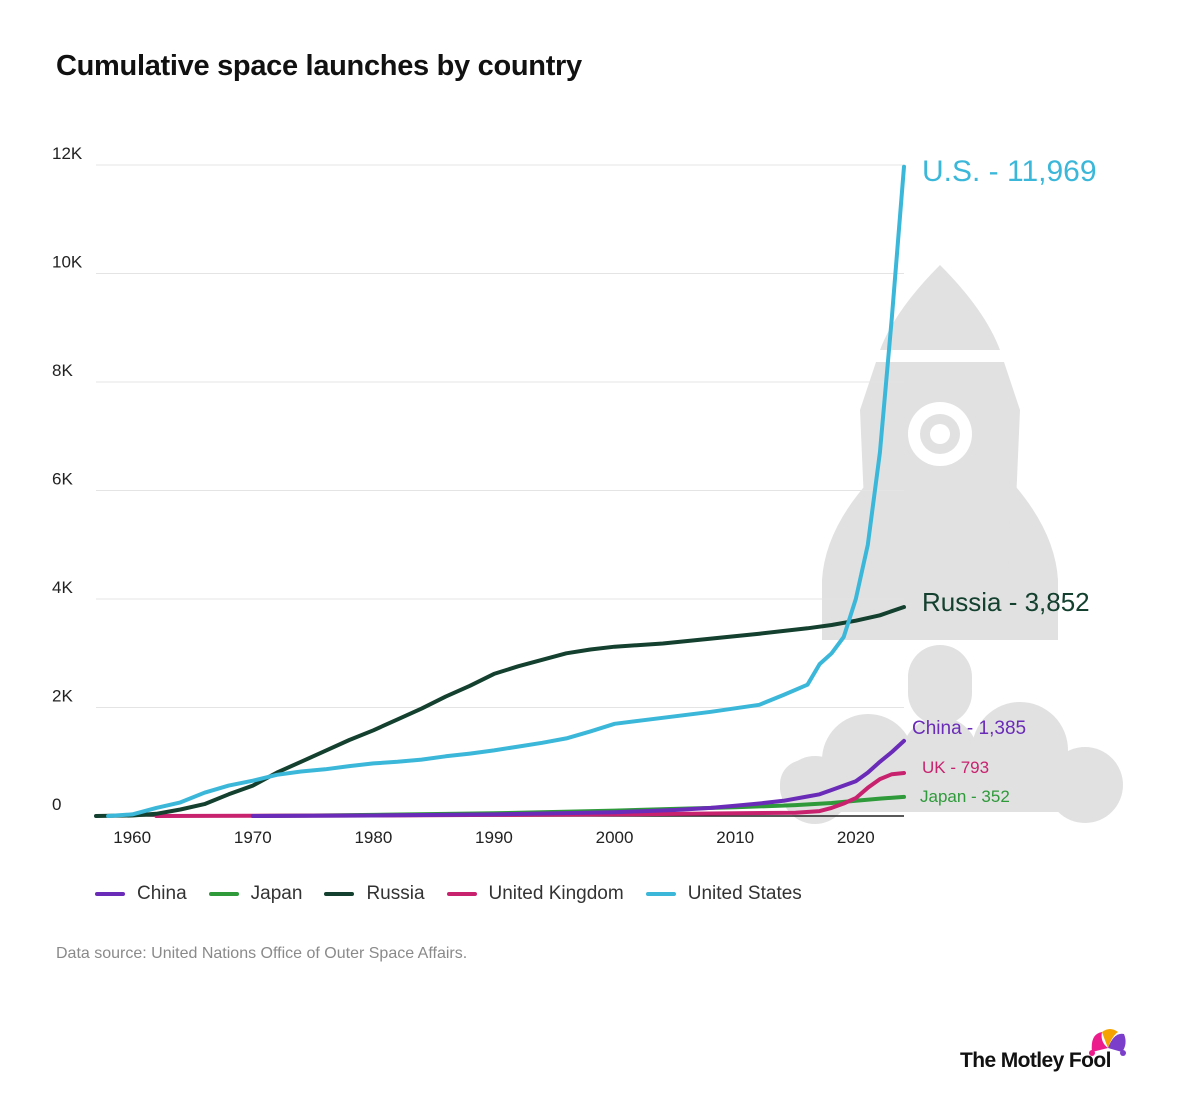 Image resolution: width=1200 pixels, height=1102 pixels. What do you see at coordinates (62, 696) in the screenshot?
I see `y-tick-label: 2K` at bounding box center [62, 696].